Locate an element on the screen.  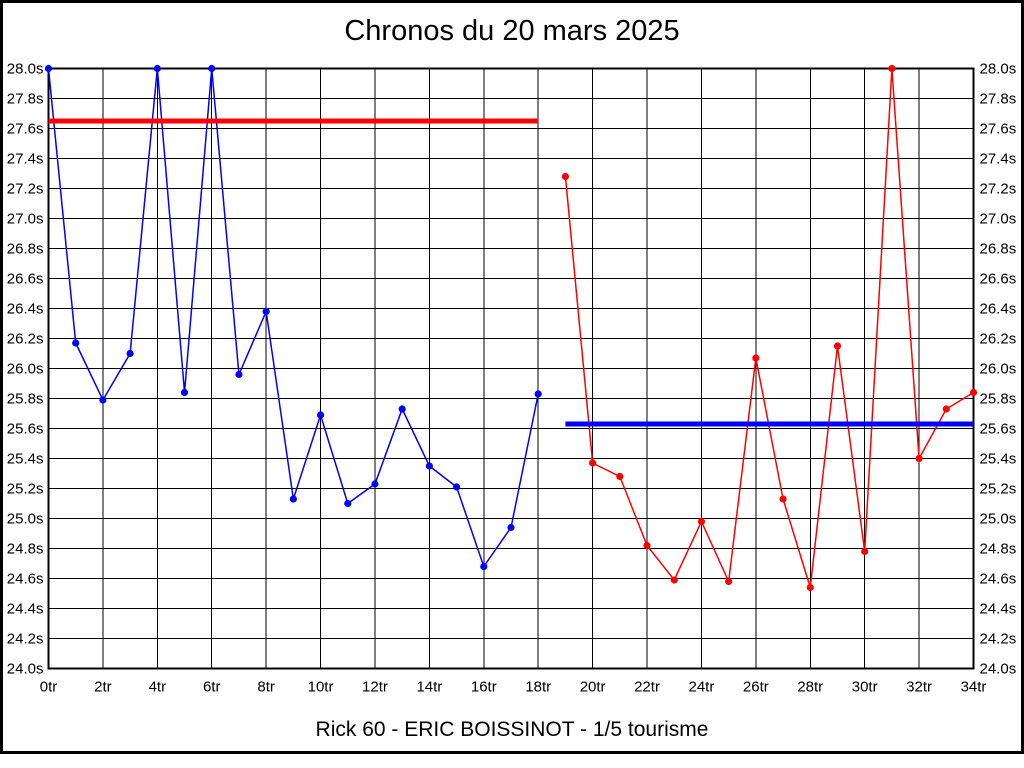
y-axis-label-right: 26.0s is located at coordinates (998, 369).